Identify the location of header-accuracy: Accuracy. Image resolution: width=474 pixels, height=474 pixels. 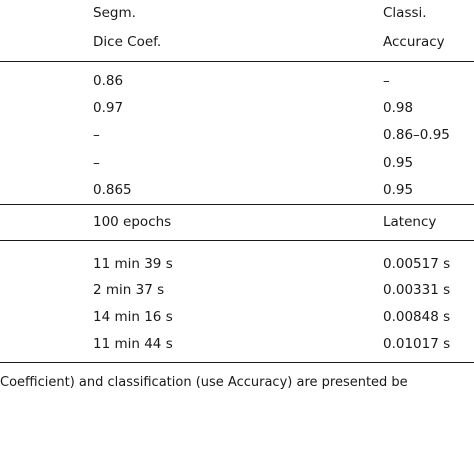
(414, 42).